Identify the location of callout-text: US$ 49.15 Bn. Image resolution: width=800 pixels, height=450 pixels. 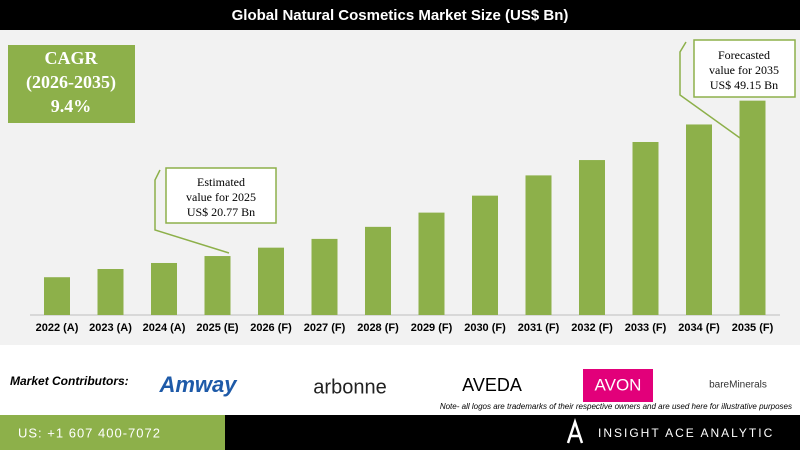
(744, 85).